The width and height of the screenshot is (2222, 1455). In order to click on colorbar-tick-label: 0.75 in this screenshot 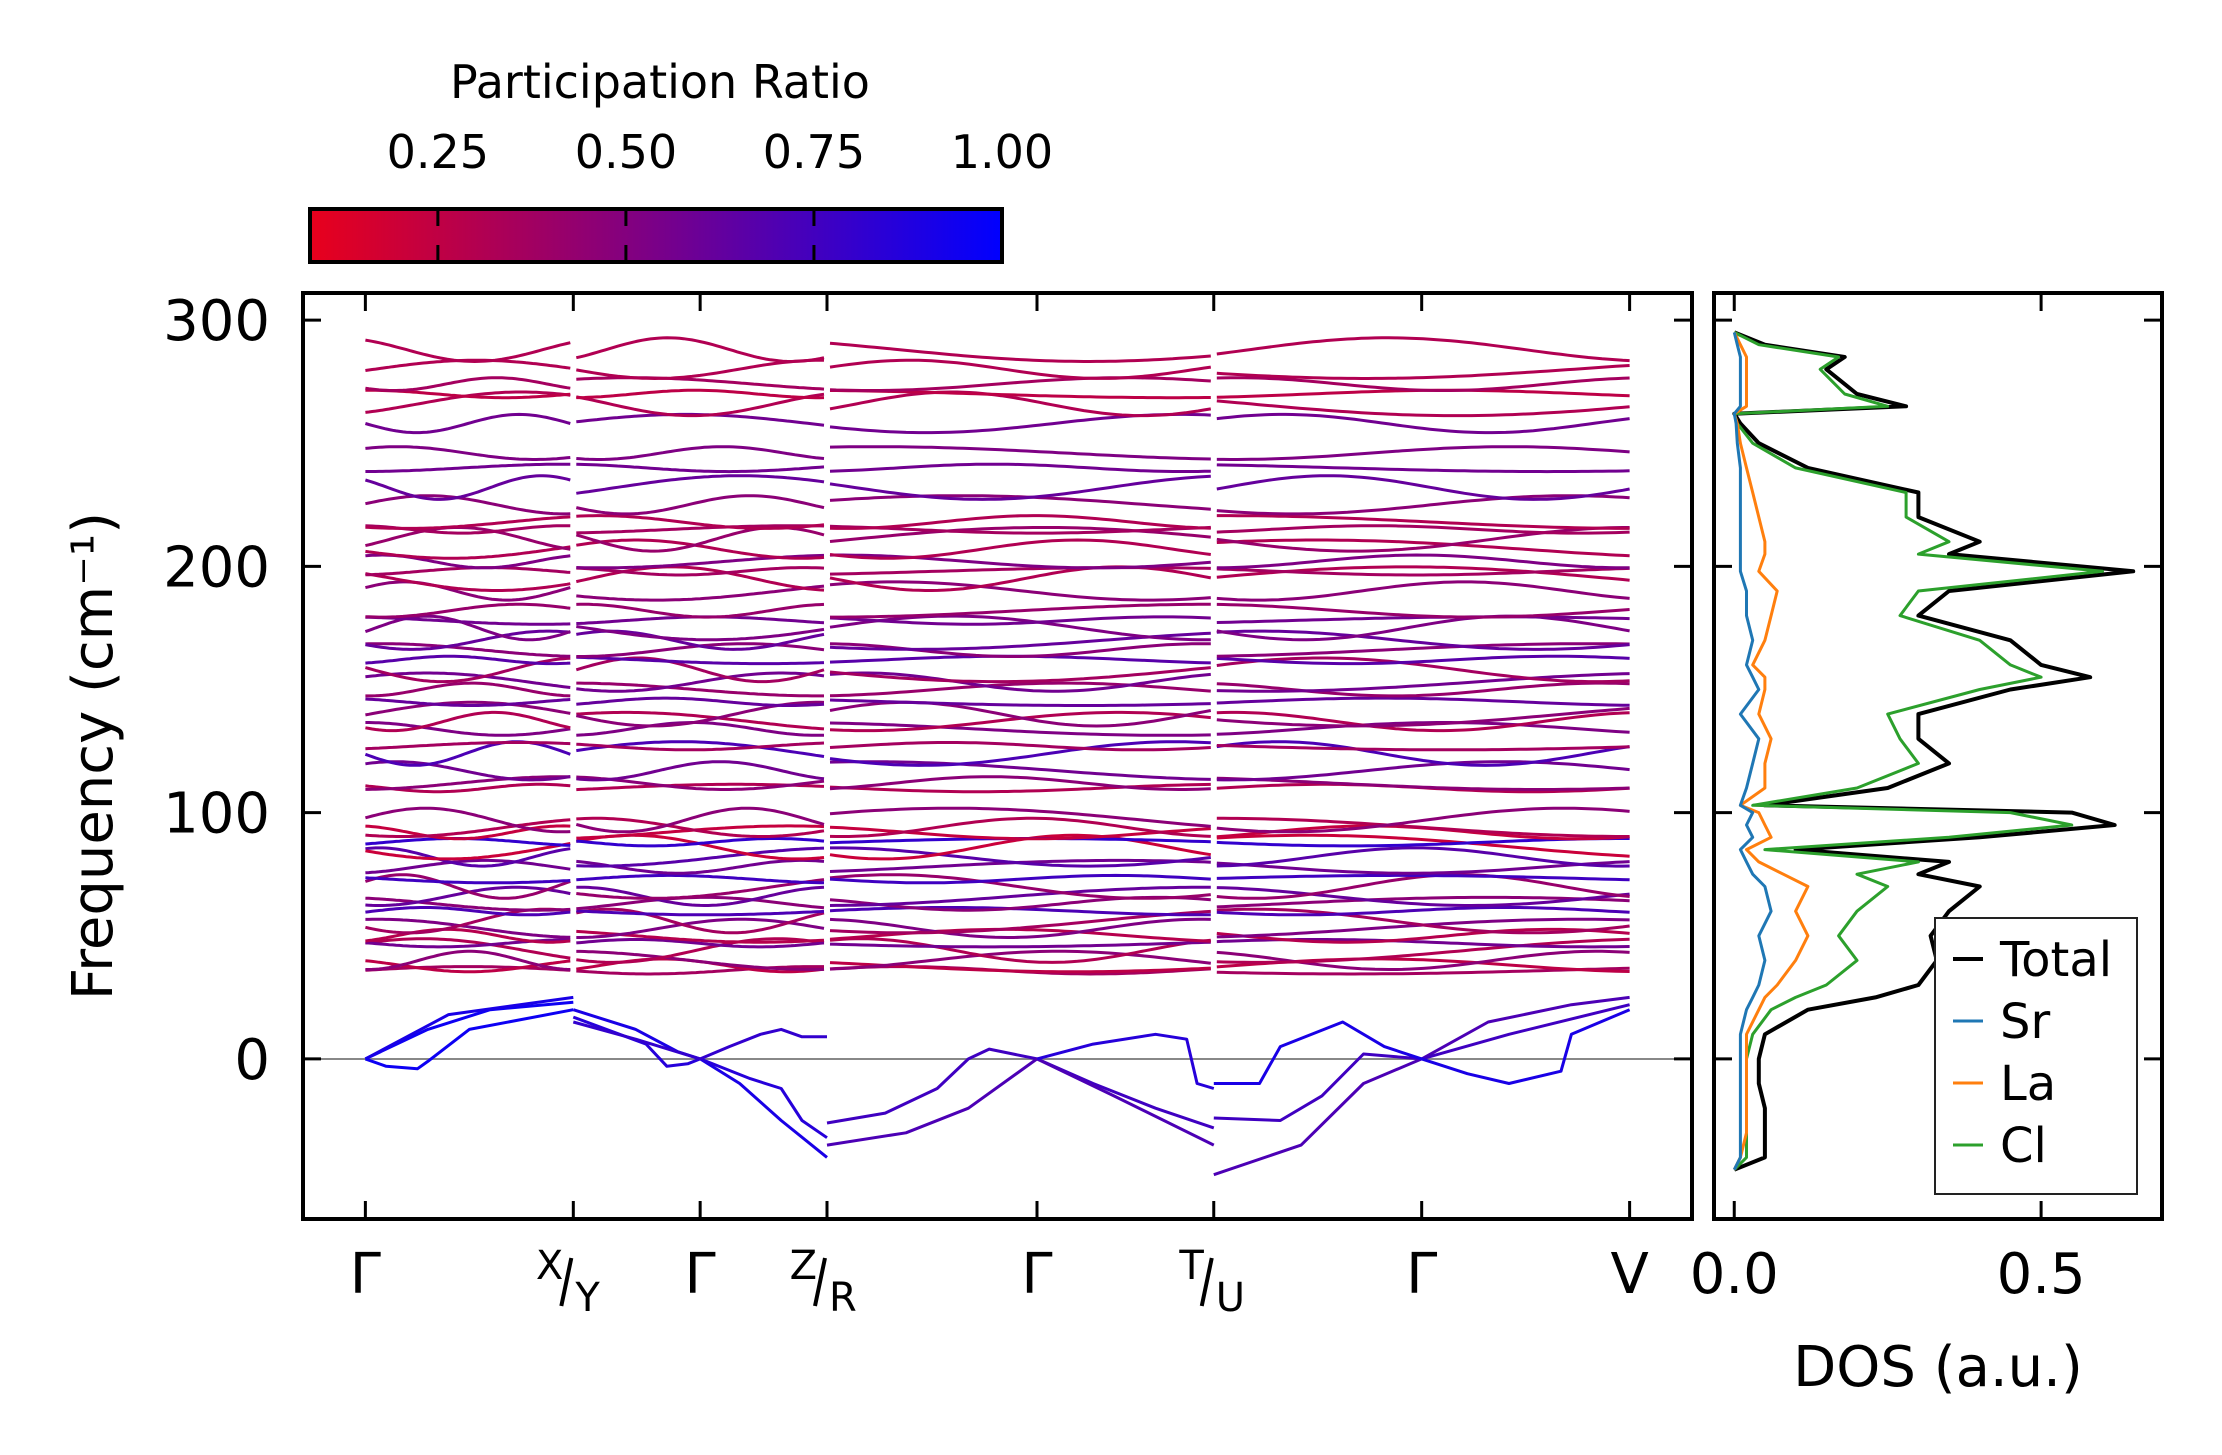, I will do `click(814, 152)`.